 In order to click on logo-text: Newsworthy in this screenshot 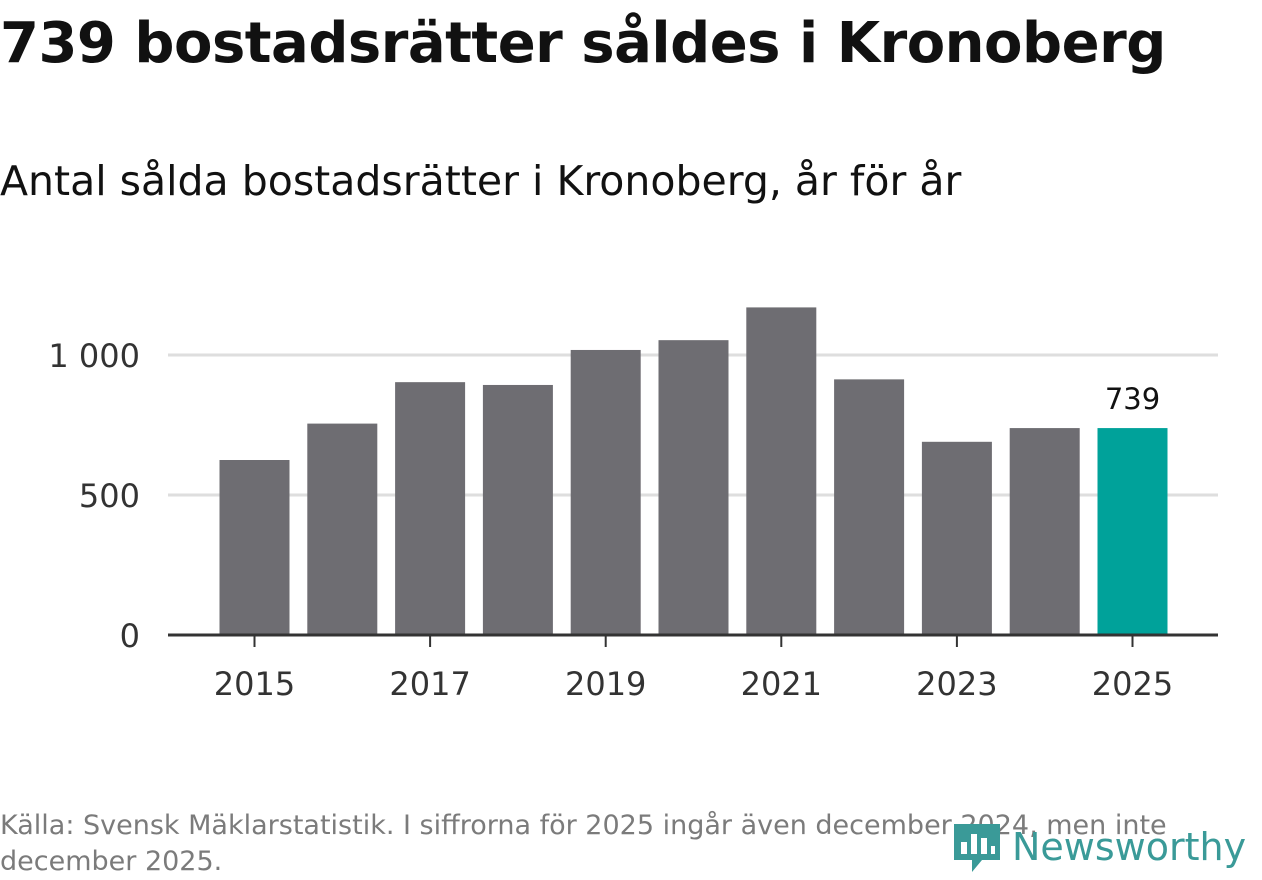, I will do `click(1129, 847)`.